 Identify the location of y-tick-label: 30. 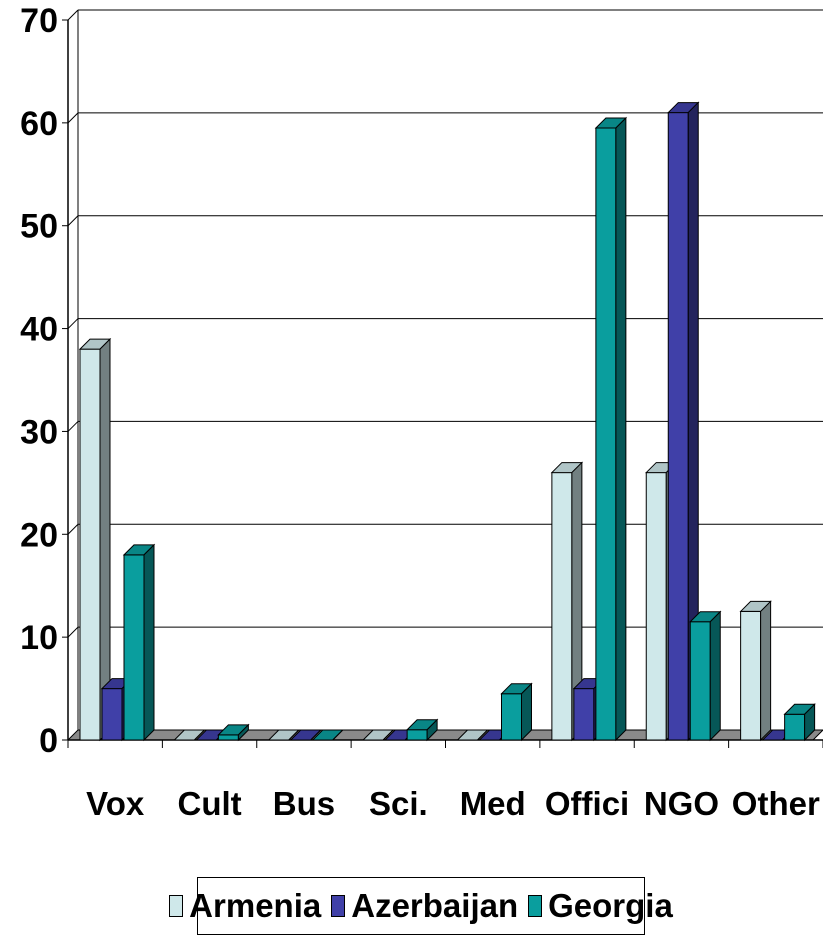
(39, 432).